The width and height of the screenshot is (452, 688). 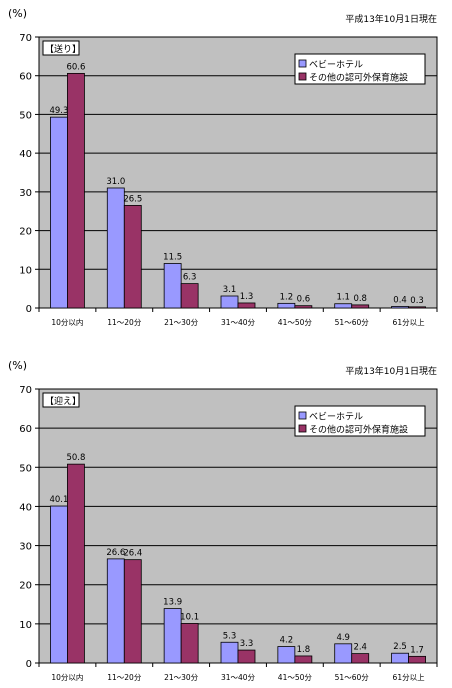 I want to click on y-tick-label: 20, so click(x=25, y=232).